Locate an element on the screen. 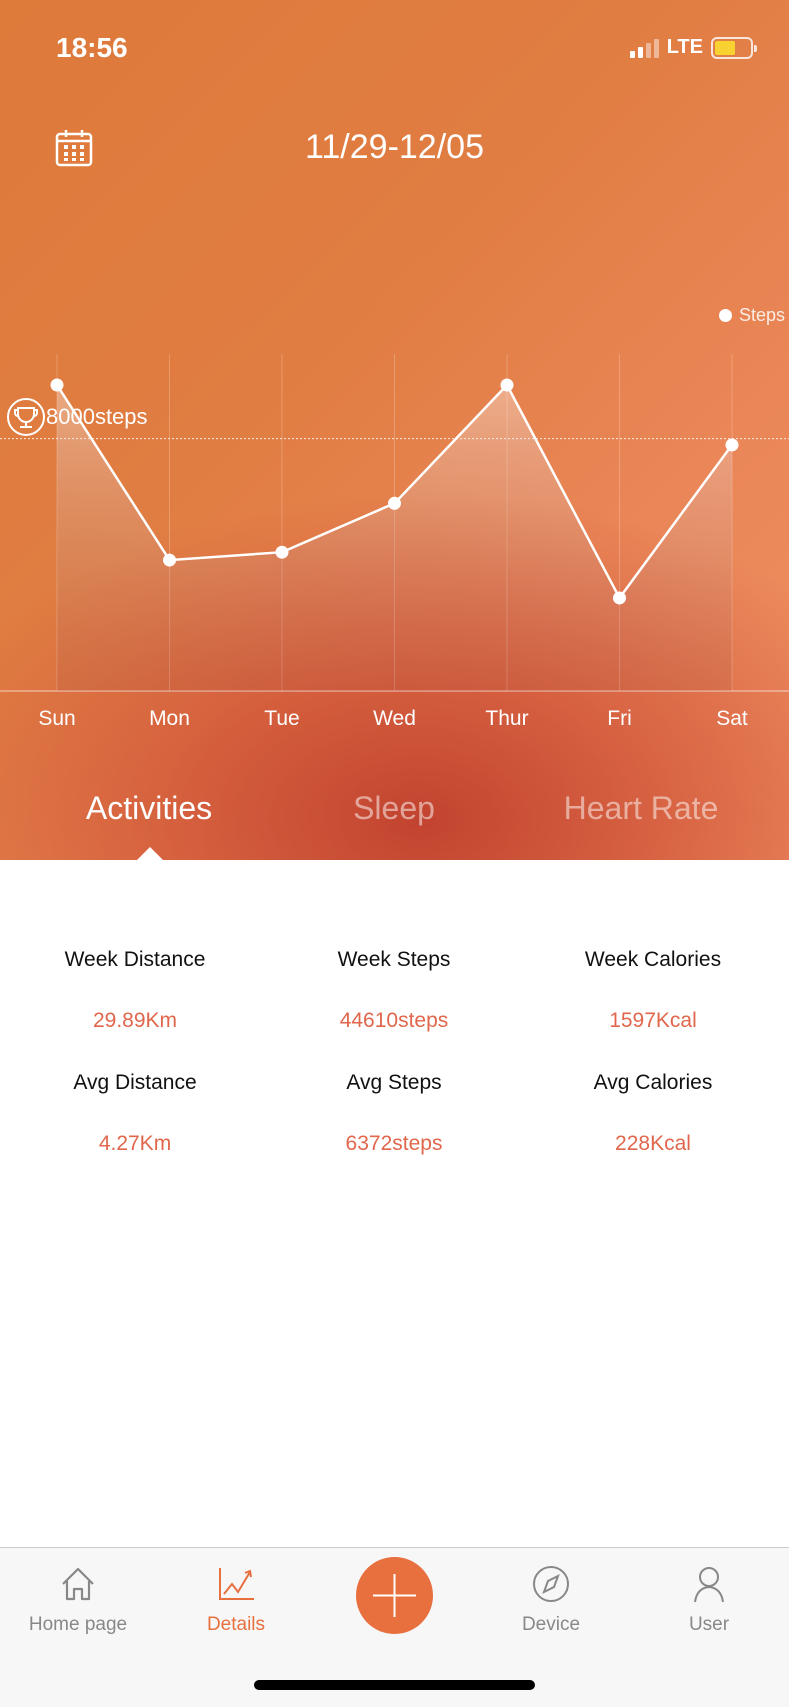 This screenshot has width=789, height=1707. active-tab-indicator is located at coordinates (150, 853).